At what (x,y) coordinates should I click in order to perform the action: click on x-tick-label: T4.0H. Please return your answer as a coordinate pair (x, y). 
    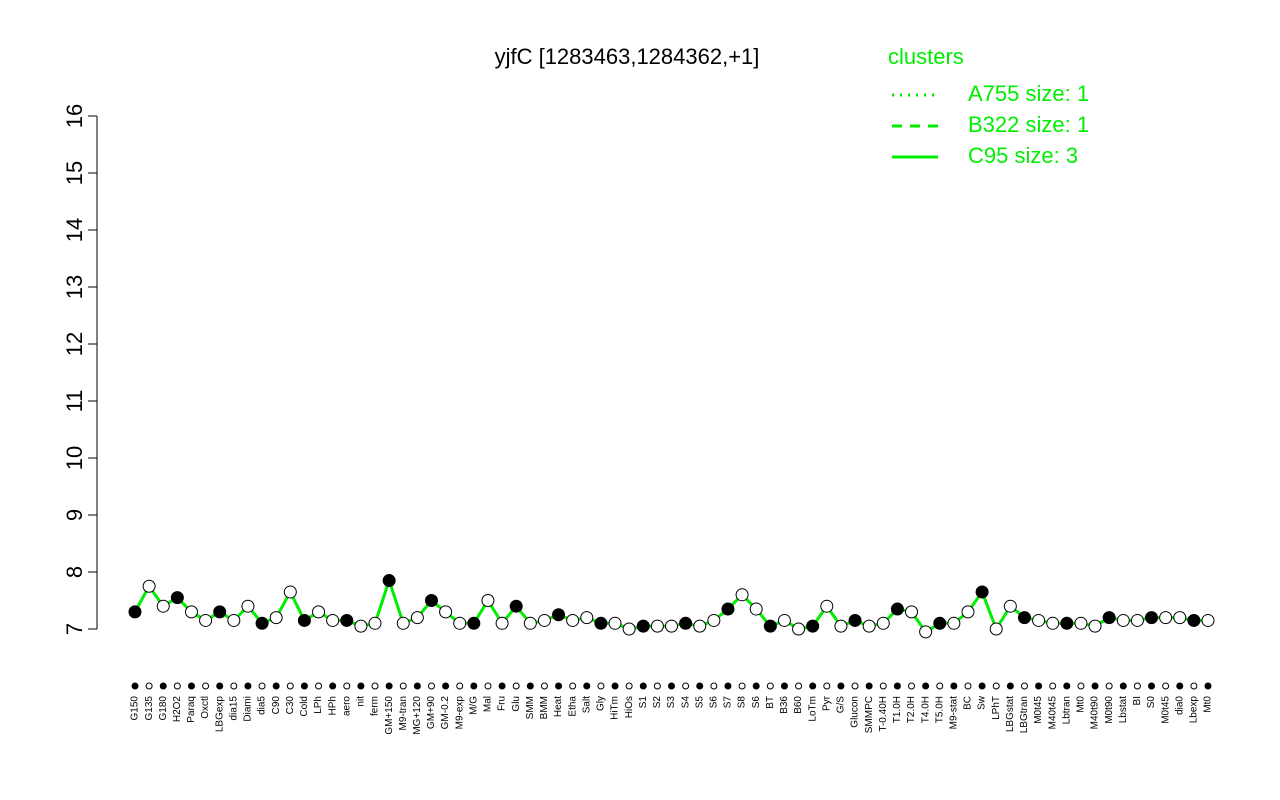
    Looking at the image, I should click on (925, 709).